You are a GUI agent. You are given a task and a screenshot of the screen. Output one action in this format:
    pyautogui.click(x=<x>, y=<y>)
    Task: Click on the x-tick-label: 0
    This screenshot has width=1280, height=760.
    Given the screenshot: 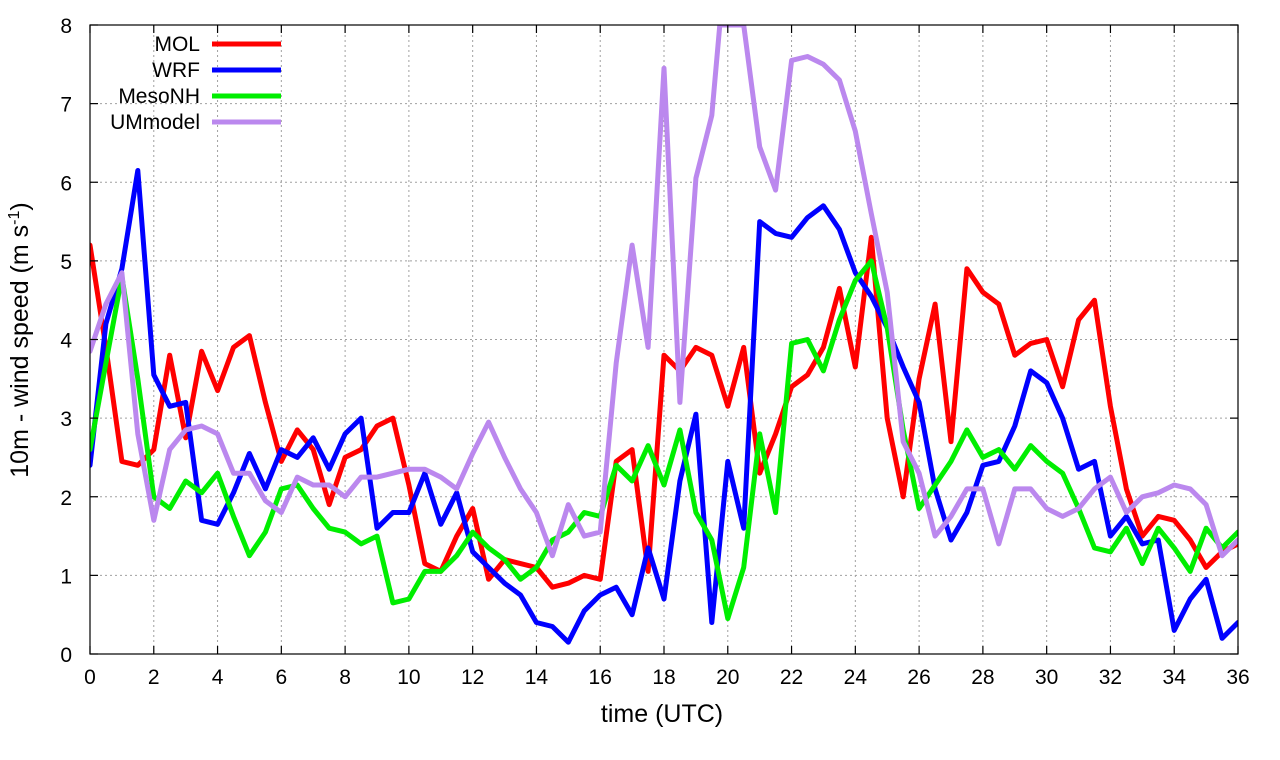 What is the action you would take?
    pyautogui.click(x=90, y=677)
    